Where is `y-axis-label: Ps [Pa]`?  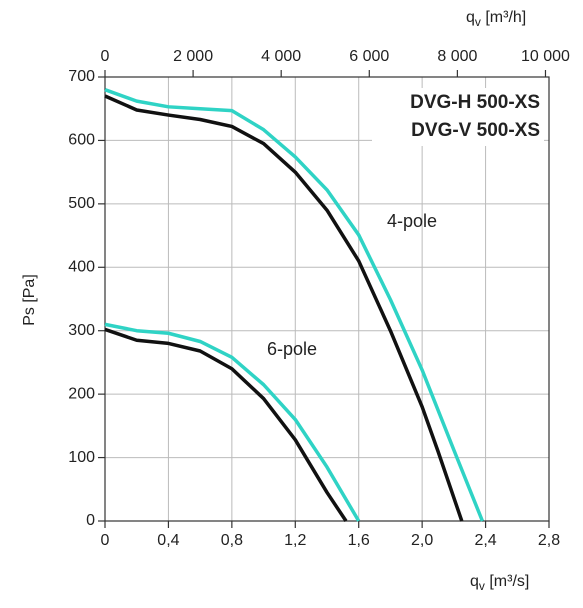 y-axis-label: Ps [Pa] is located at coordinates (29, 300).